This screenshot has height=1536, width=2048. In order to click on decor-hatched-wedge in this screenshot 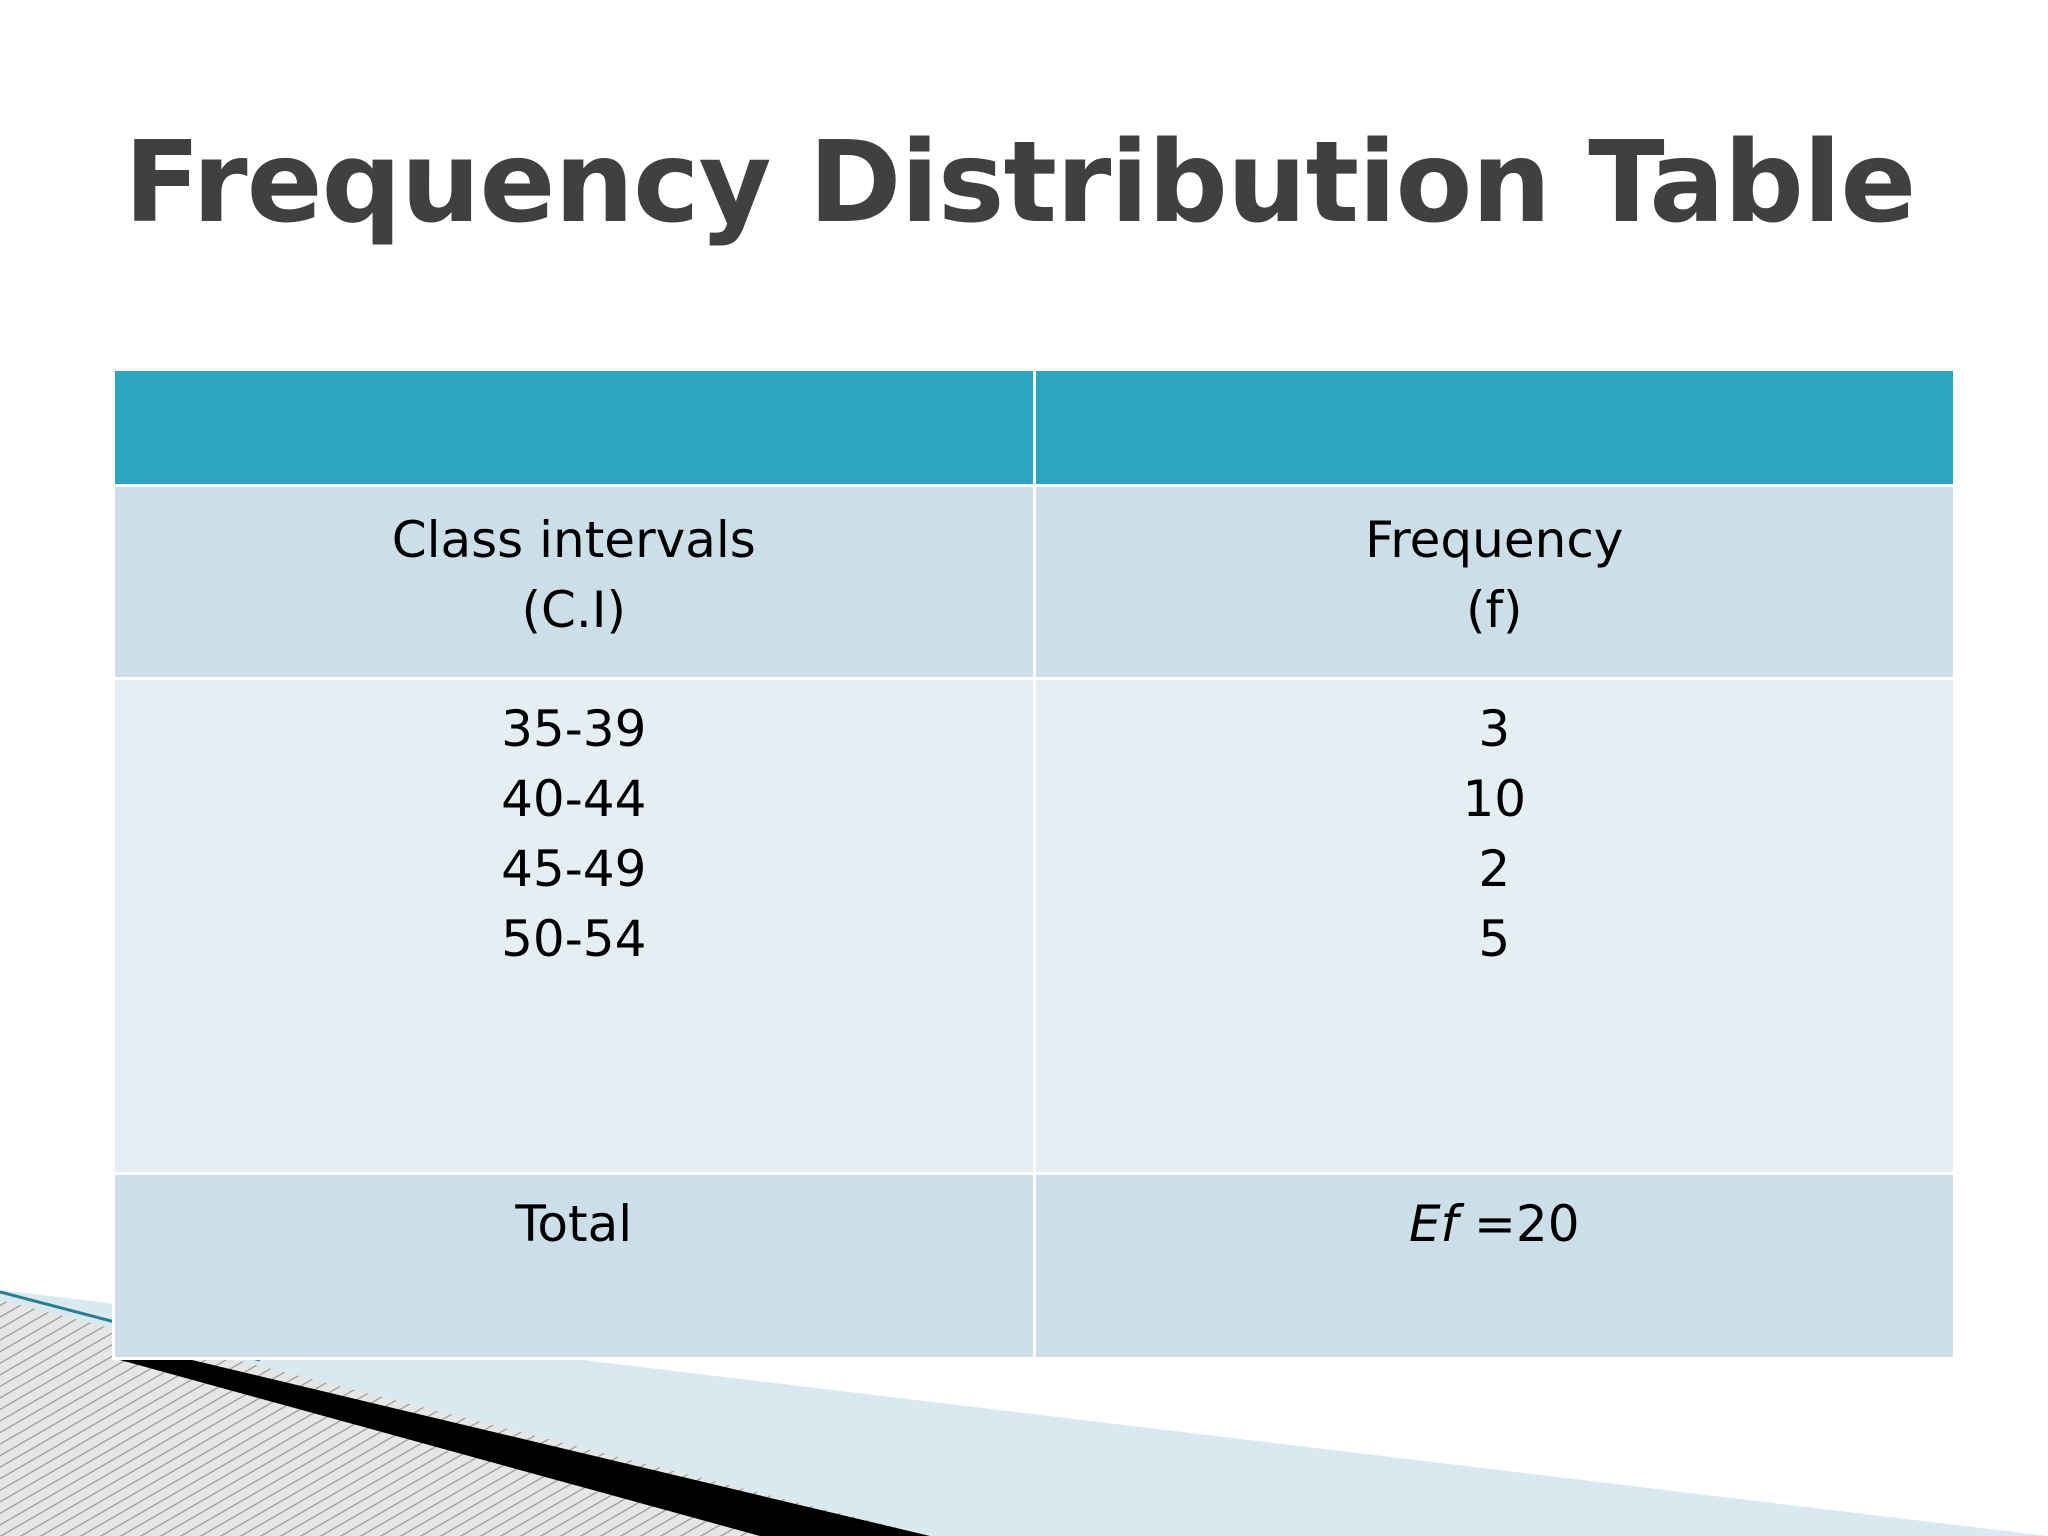, I will do `click(465, 1418)`.